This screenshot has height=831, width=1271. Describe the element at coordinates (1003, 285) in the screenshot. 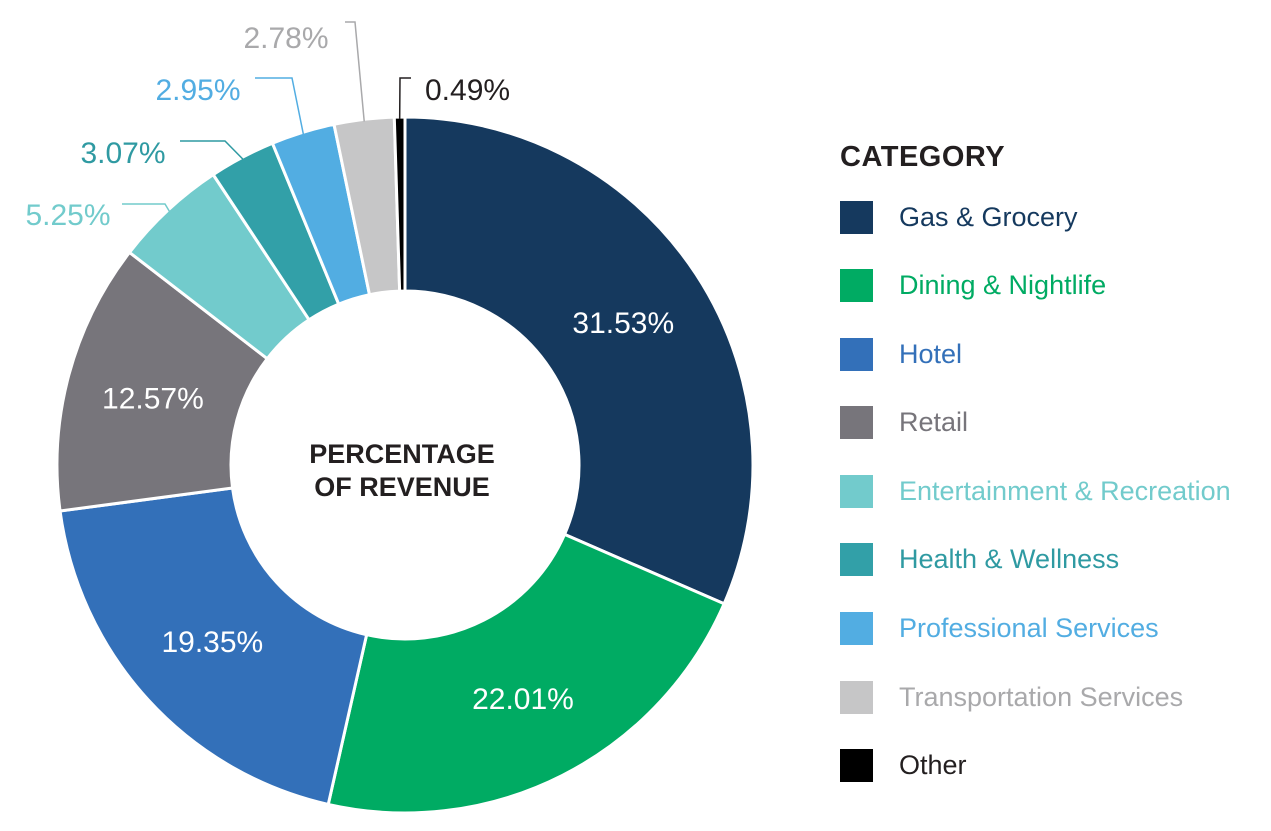

I see `legend-label: Dining & Nightlife` at that location.